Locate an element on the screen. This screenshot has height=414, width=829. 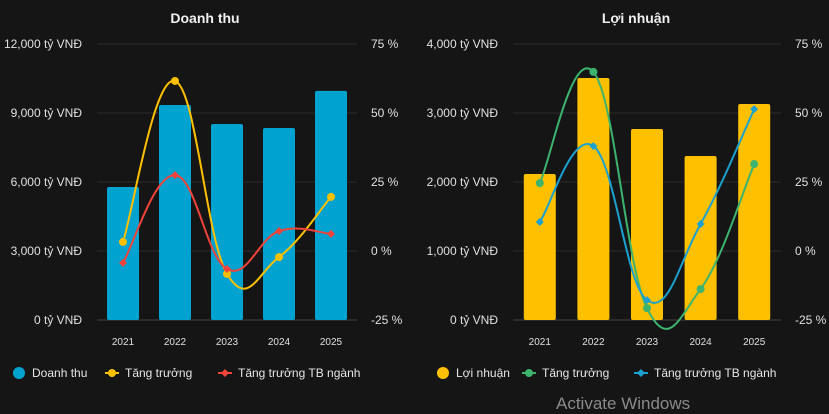
legend-label: Lợi nhuận is located at coordinates (483, 373).